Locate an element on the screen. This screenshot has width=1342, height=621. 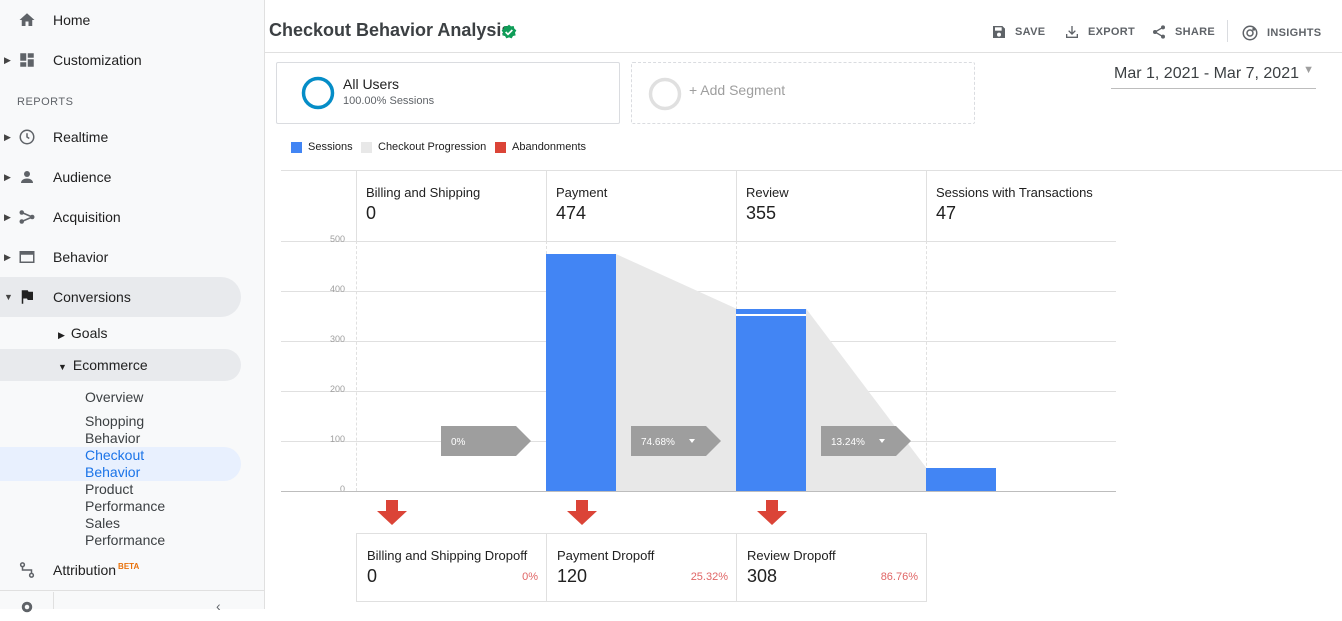
gridline is located at coordinates (698, 241).